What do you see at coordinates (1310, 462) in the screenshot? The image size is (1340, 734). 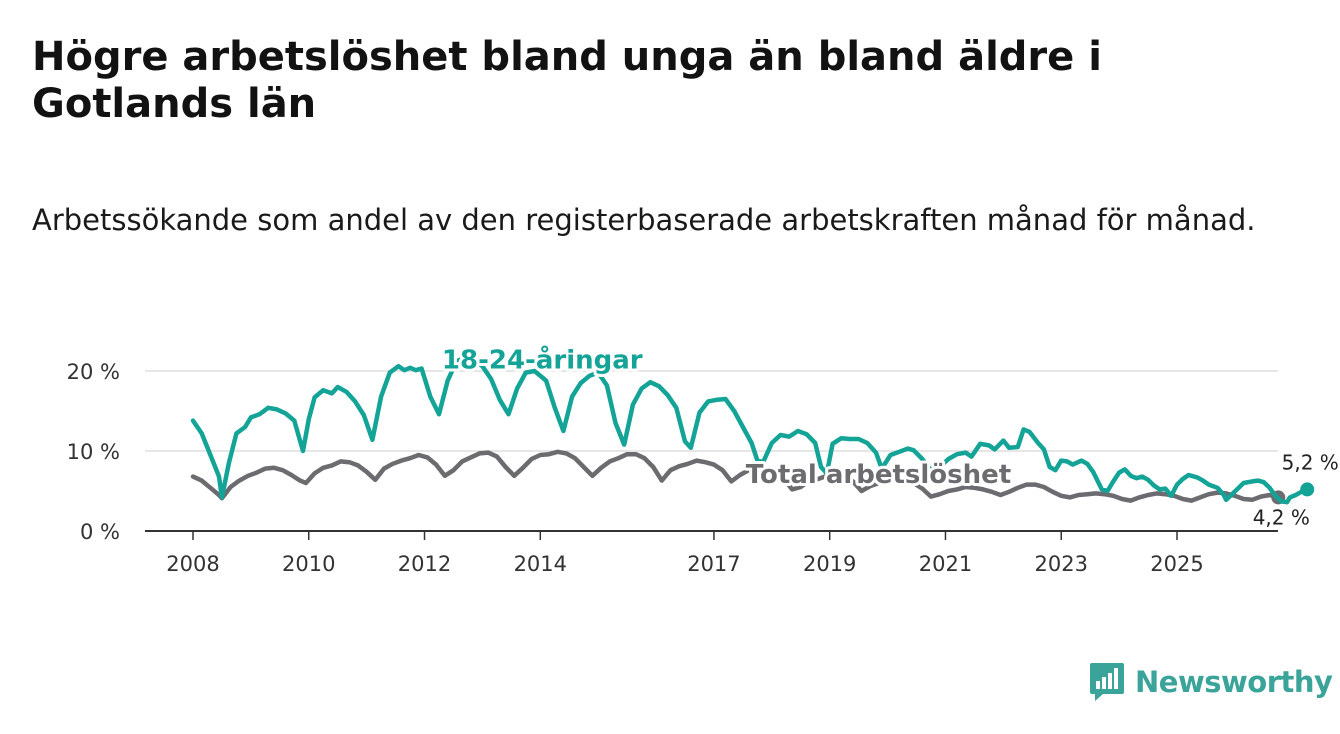 I see `youth-end-label: 5,2 %` at bounding box center [1310, 462].